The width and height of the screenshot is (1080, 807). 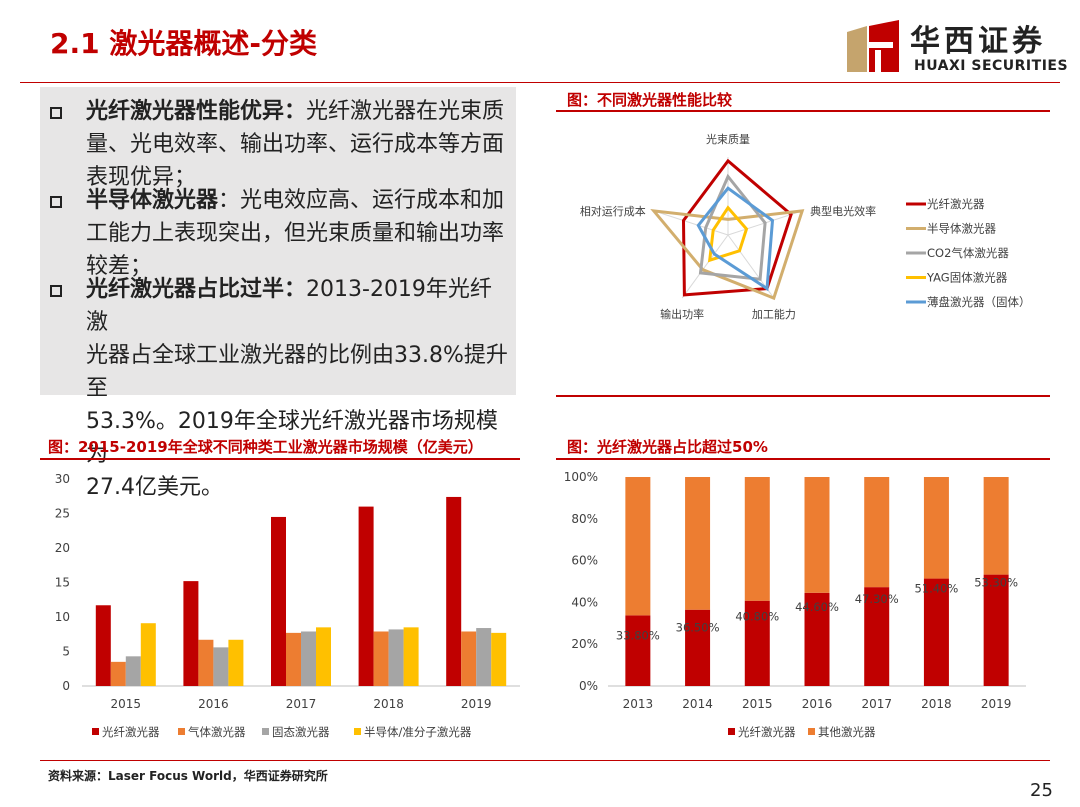 I want to click on legend-label: 气体激光器, so click(x=217, y=732).